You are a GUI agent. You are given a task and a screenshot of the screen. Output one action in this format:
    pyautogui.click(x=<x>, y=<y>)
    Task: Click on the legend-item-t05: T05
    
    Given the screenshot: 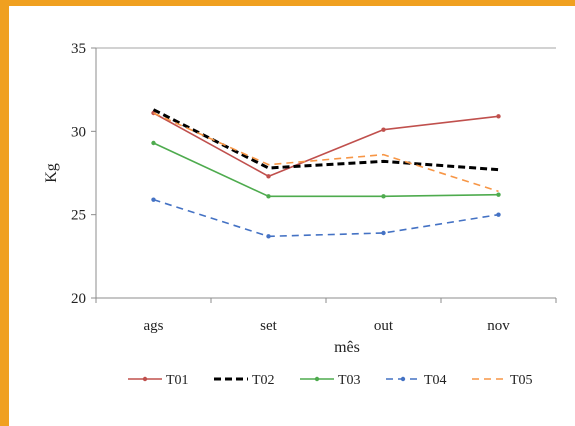 What is the action you would take?
    pyautogui.click(x=502, y=380)
    